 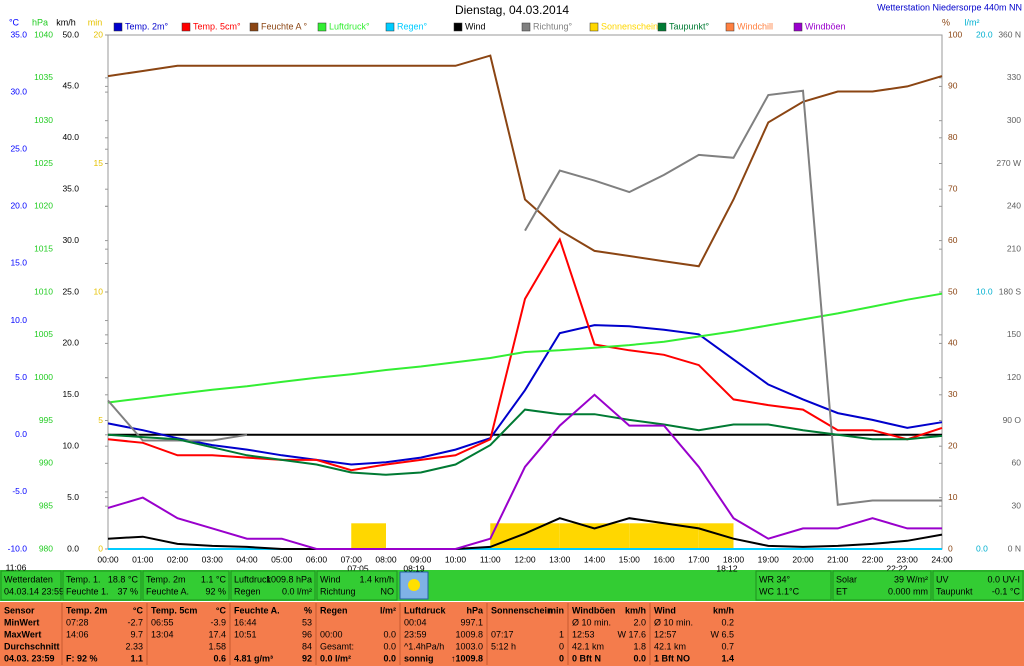 What do you see at coordinates (34, 591) in the screenshot?
I see `status-text: 04.03.14 23:59` at bounding box center [34, 591].